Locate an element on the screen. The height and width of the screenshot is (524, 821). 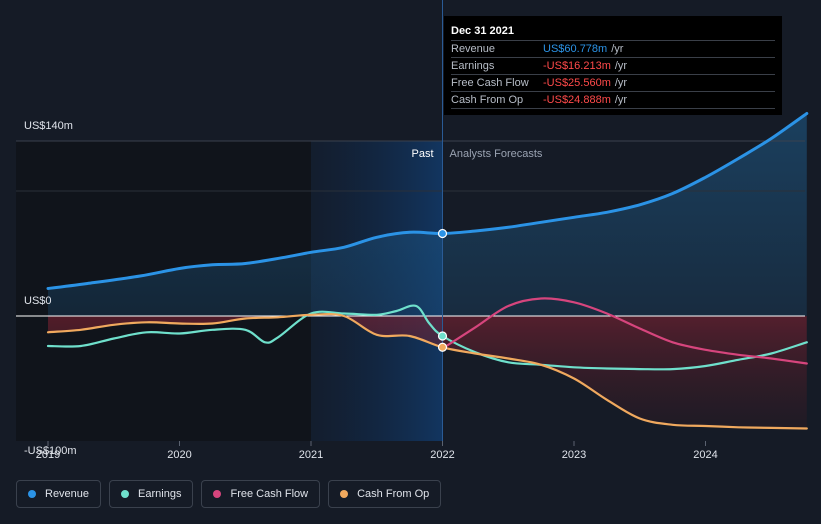
tooltip-row-cash-from-op: Cash From Op -US$24.888m /yr is located at coordinates (613, 100).